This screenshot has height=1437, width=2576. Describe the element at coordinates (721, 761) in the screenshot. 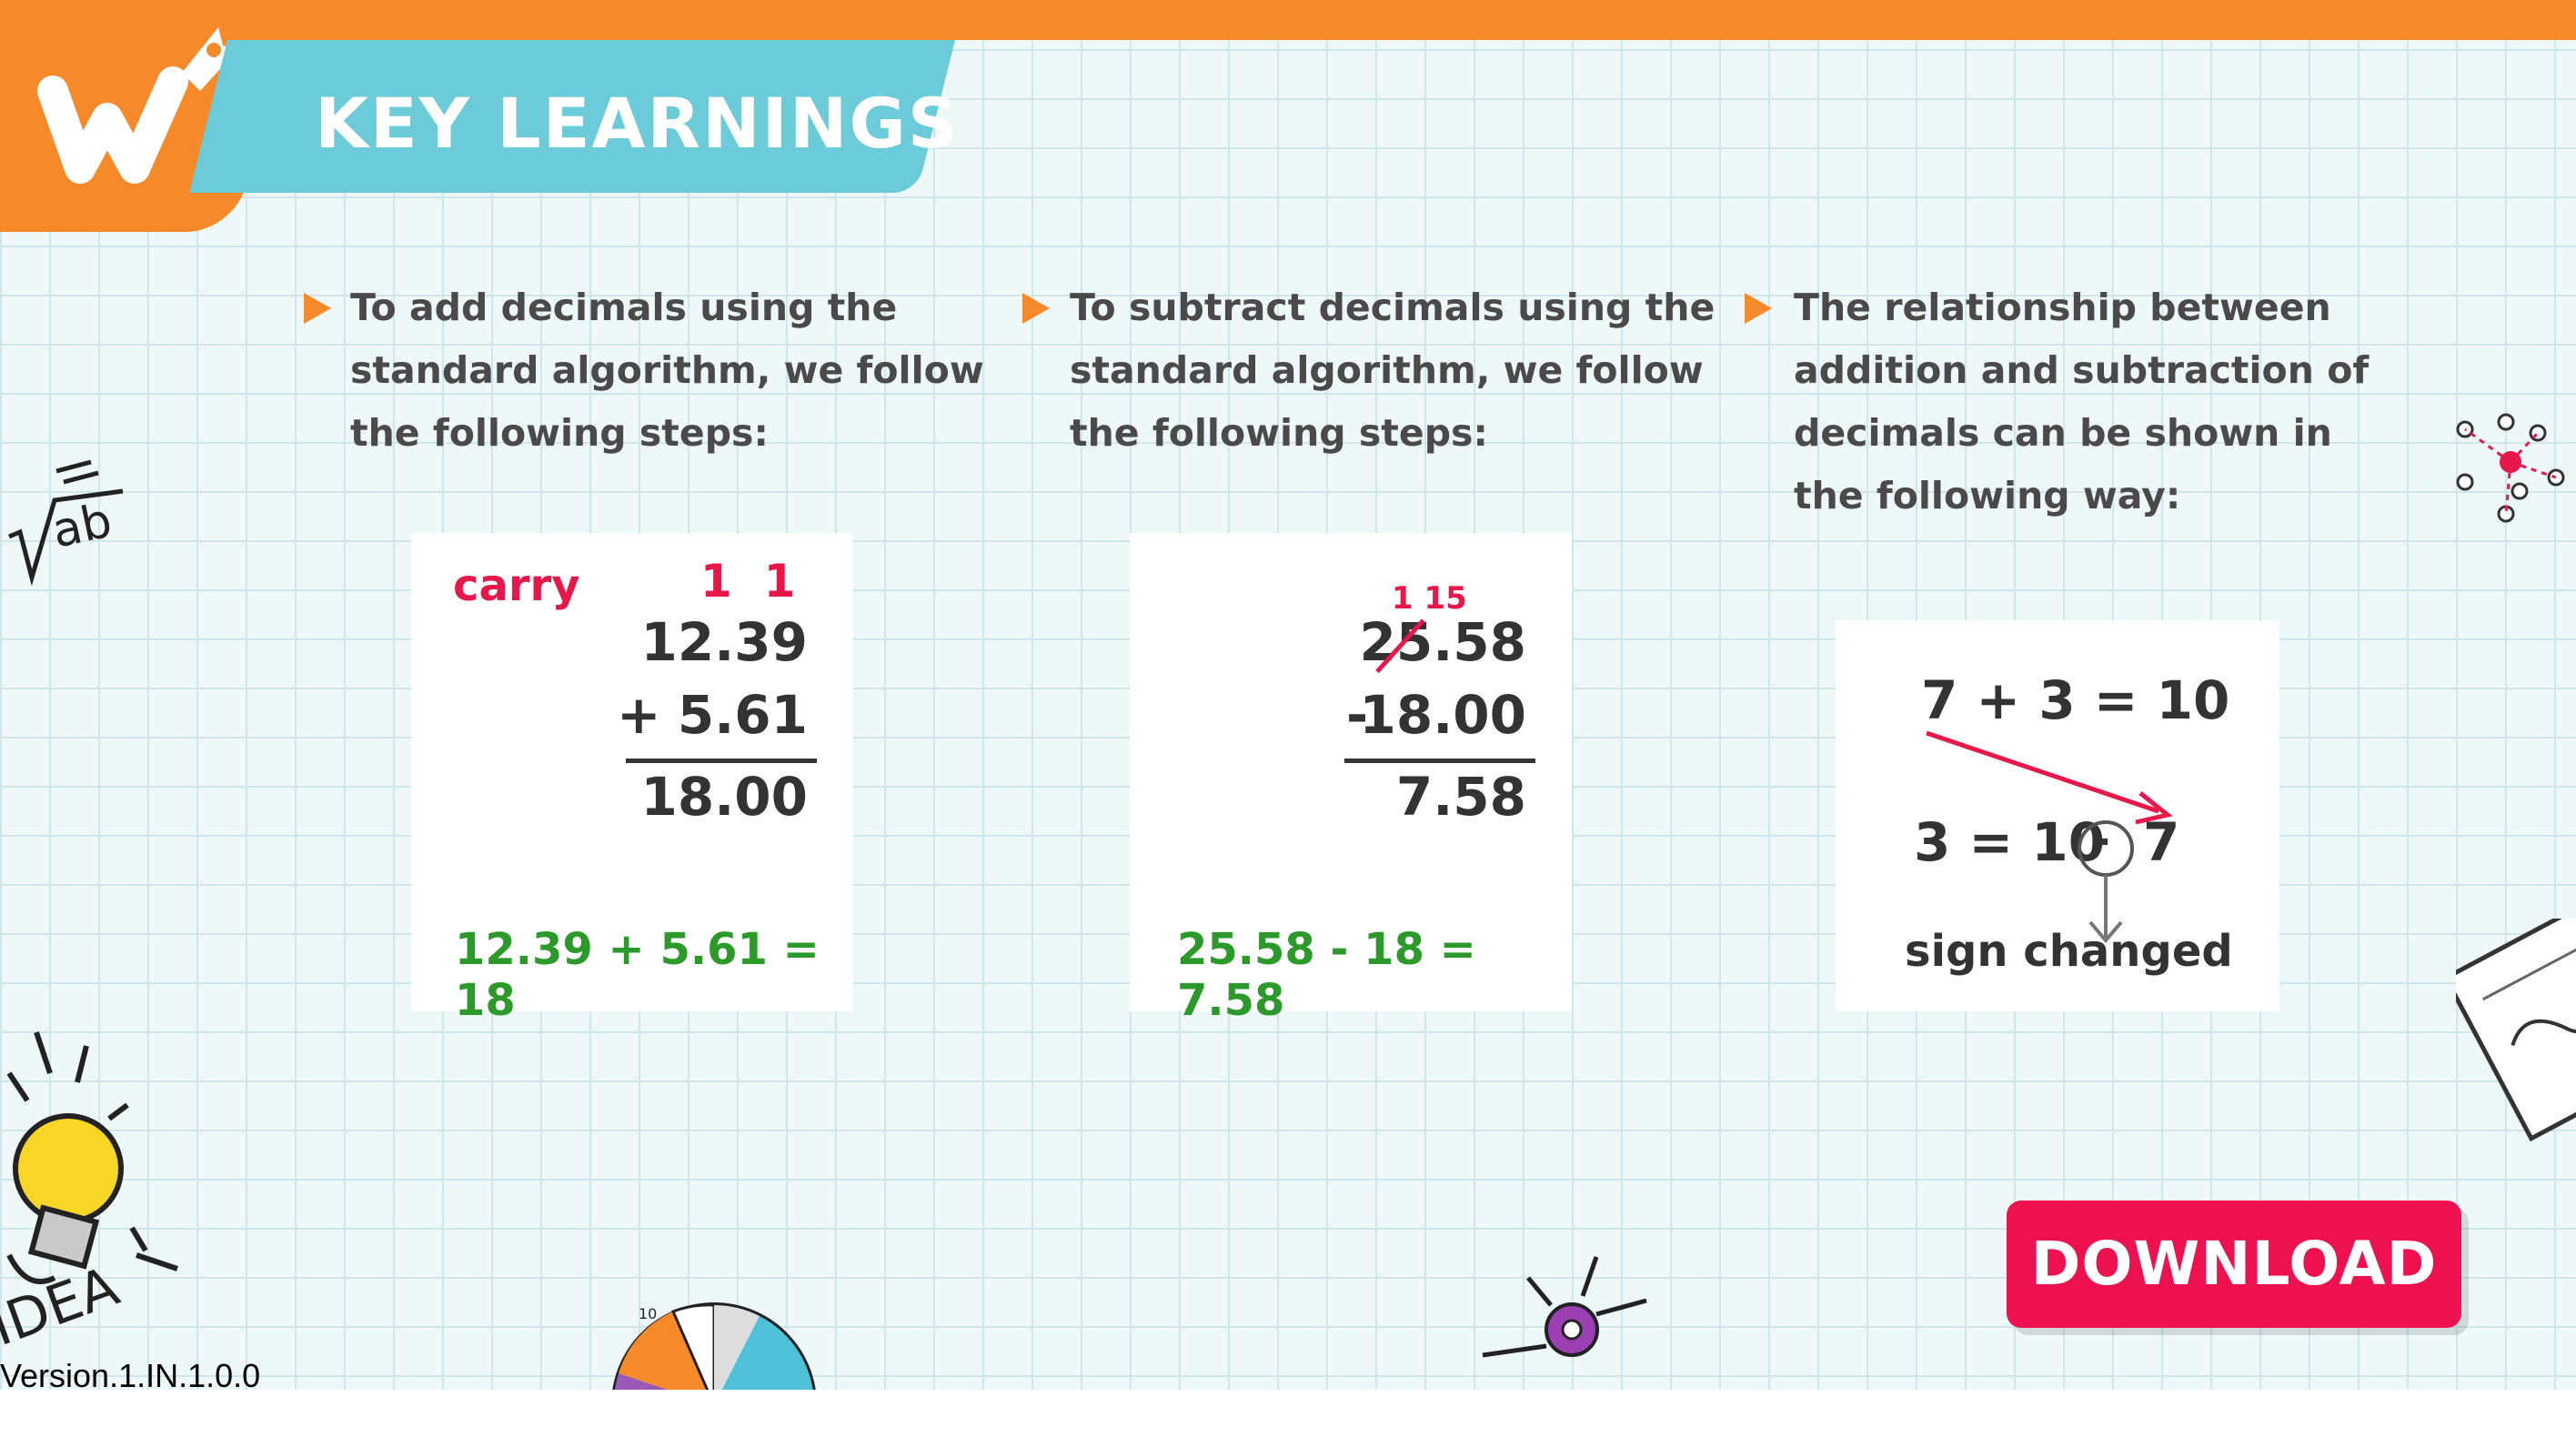

I see `sum-line` at that location.